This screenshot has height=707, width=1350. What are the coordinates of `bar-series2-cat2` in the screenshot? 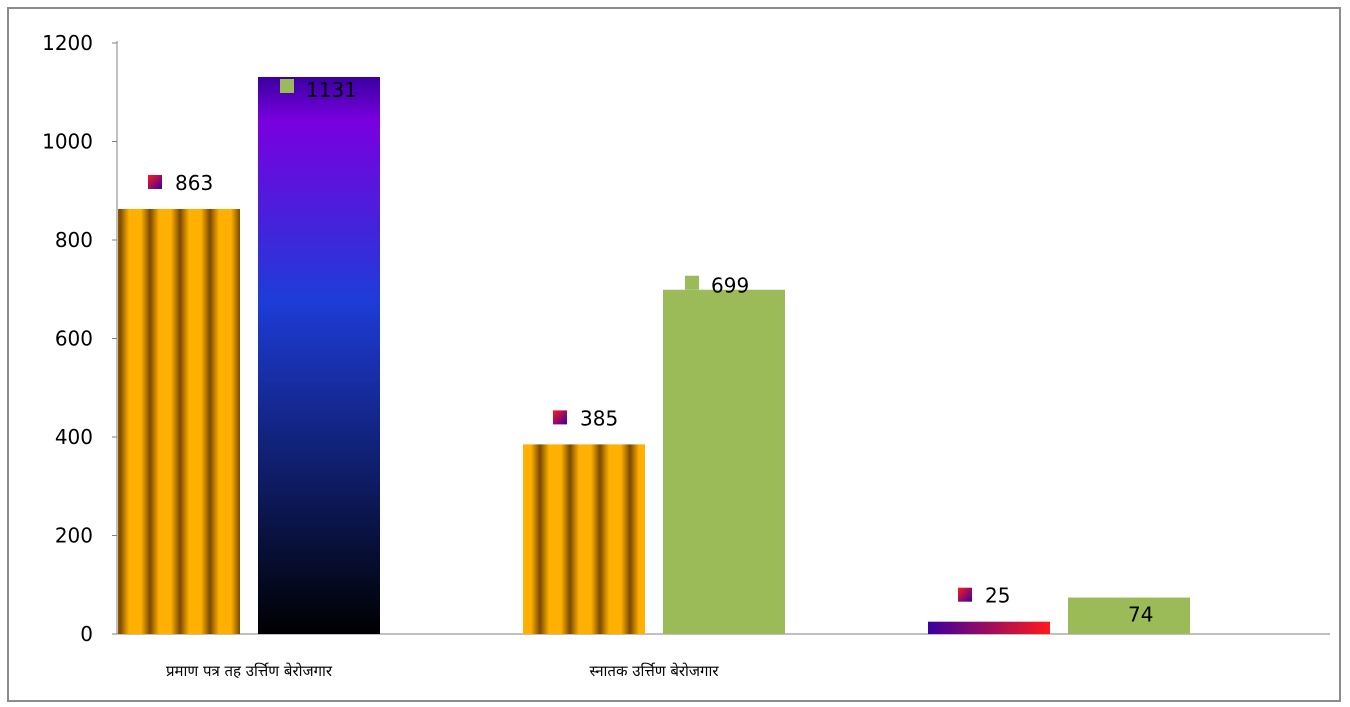 It's located at (724, 461).